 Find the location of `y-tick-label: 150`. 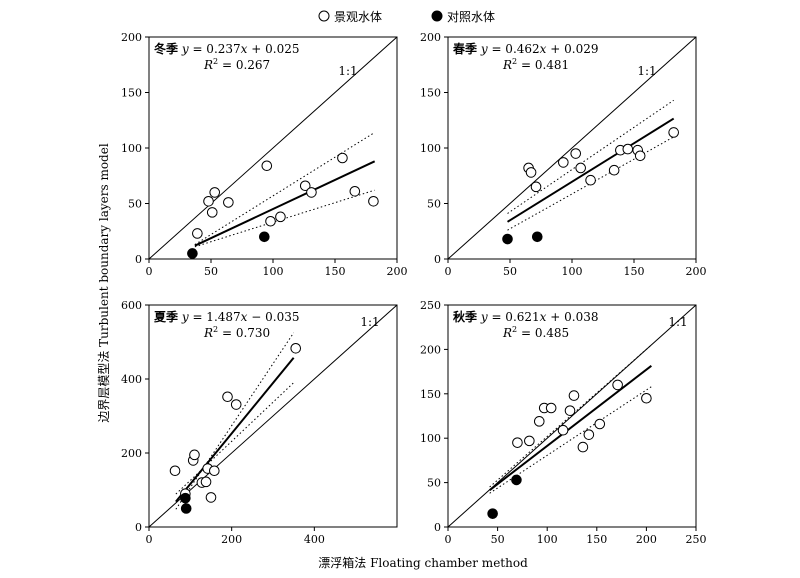

y-tick-label: 150 is located at coordinates (131, 93).